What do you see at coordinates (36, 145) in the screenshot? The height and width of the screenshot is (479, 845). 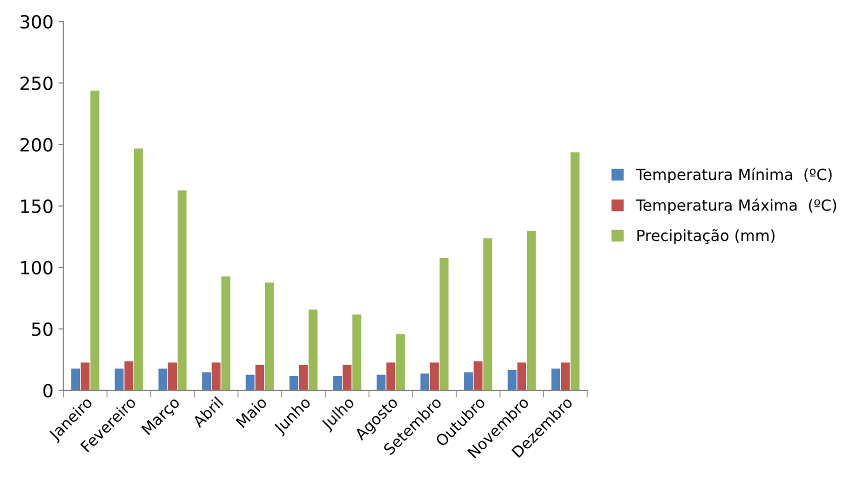 I see `y-tick-label: 200` at bounding box center [36, 145].